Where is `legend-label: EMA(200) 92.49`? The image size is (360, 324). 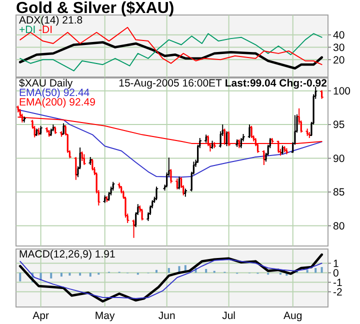 legend-label: EMA(200) 92.49 is located at coordinates (57, 102).